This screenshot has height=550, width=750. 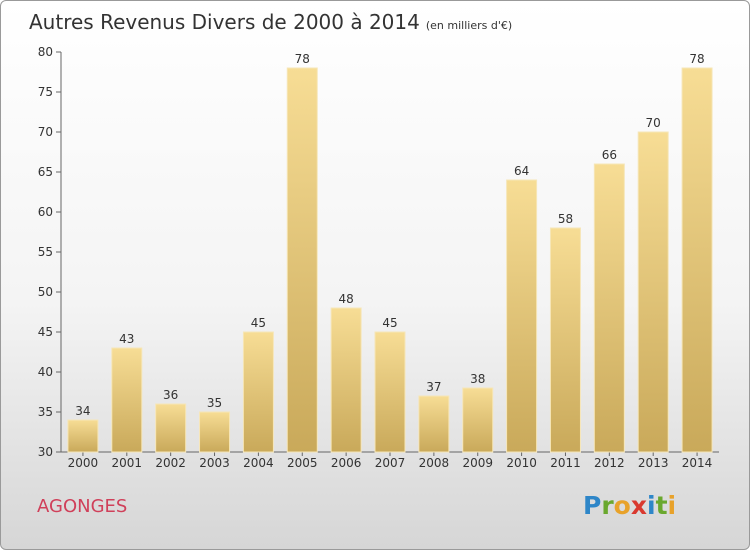 What do you see at coordinates (45, 172) in the screenshot?
I see `y-tick-label: 65` at bounding box center [45, 172].